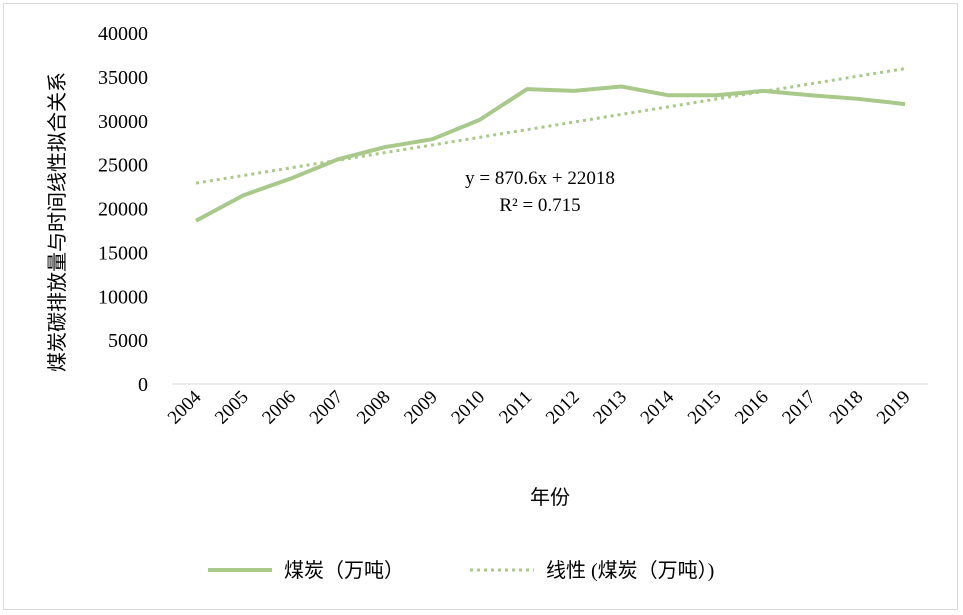 Image resolution: width=963 pixels, height=615 pixels. What do you see at coordinates (123, 166) in the screenshot?
I see `y-tick-label: 25000` at bounding box center [123, 166].